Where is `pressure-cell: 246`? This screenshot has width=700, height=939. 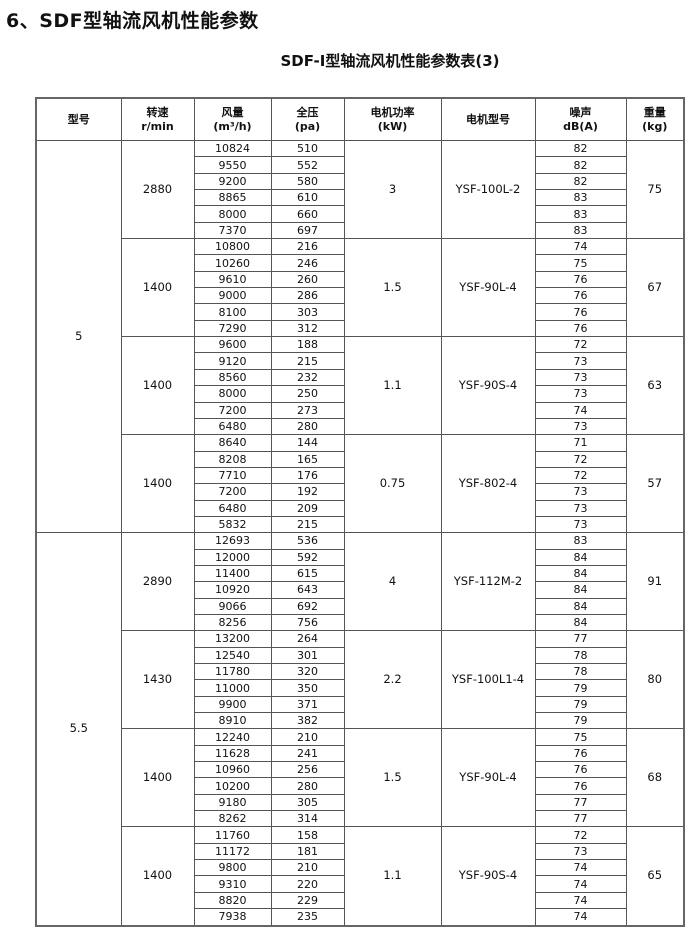
pressure-cell: 246 is located at coordinates (307, 263).